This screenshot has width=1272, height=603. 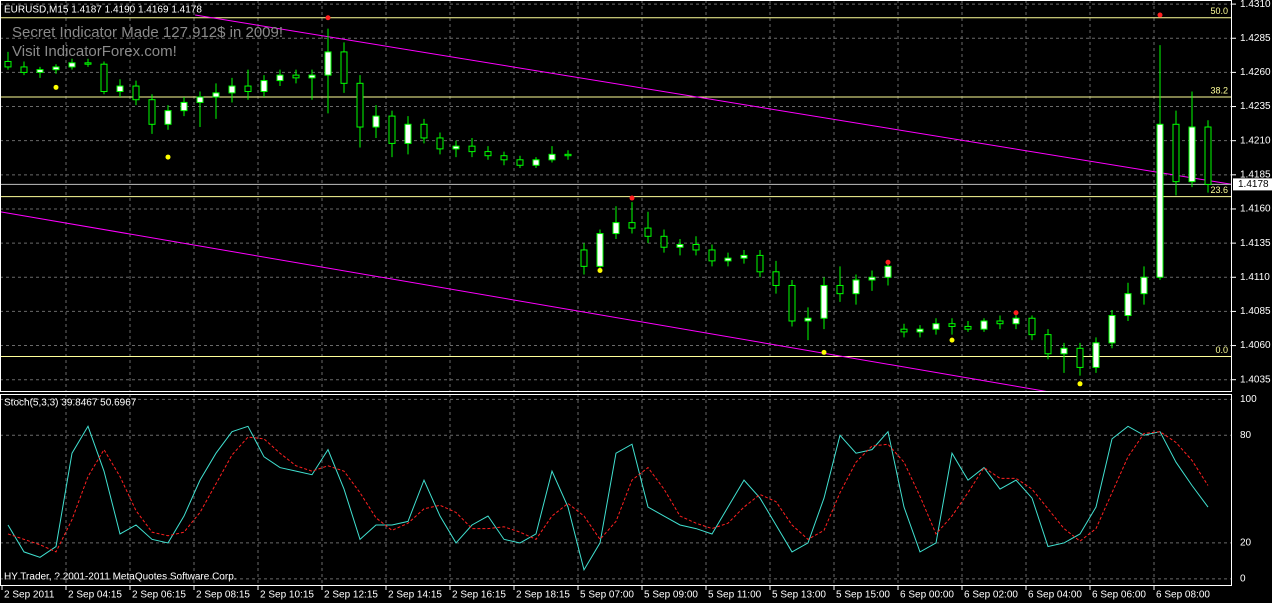 What do you see at coordinates (1255, 243) in the screenshot?
I see `y-tick-label: 1.4135` at bounding box center [1255, 243].